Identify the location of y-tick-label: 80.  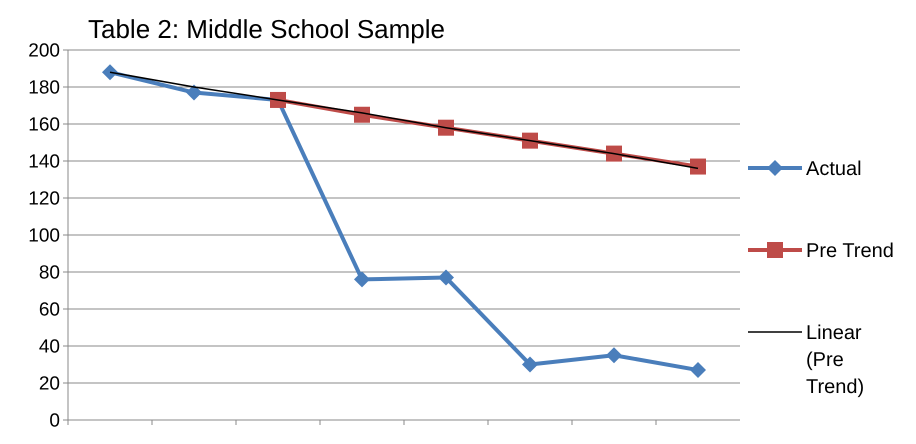
(49, 273).